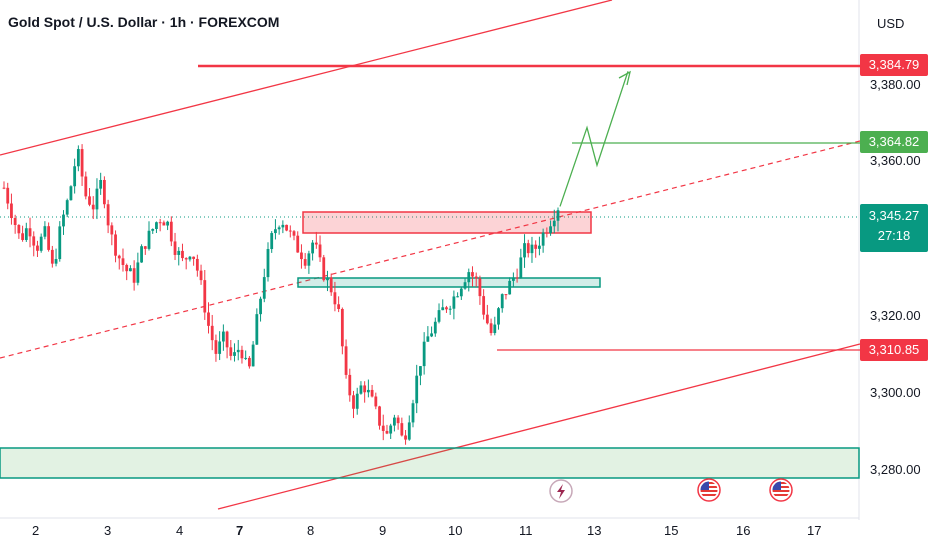 The width and height of the screenshot is (932, 550). What do you see at coordinates (594, 530) in the screenshot?
I see `x-tick: 13` at bounding box center [594, 530].